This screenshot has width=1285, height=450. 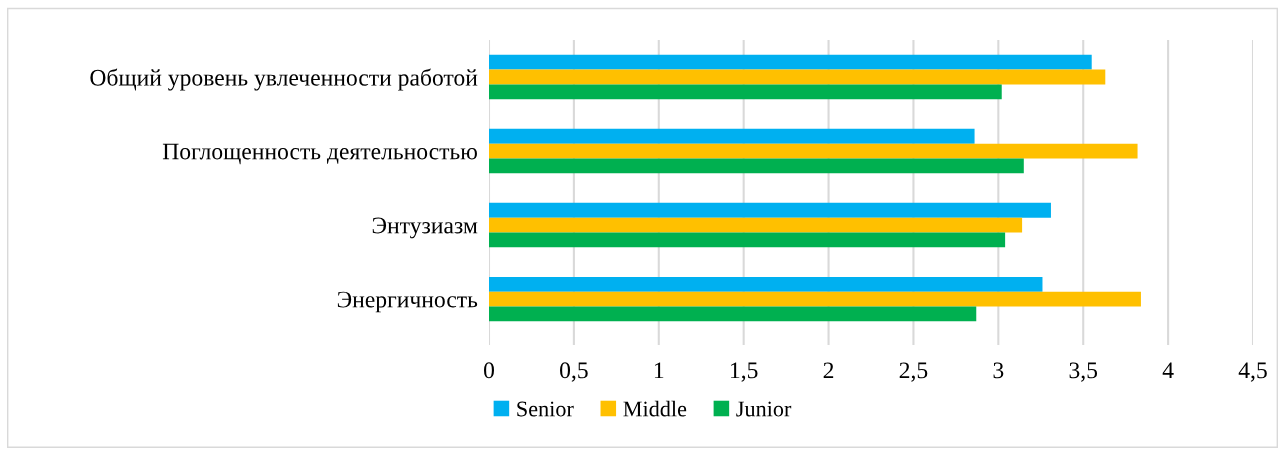 I want to click on legend-label: Middle, so click(x=655, y=408).